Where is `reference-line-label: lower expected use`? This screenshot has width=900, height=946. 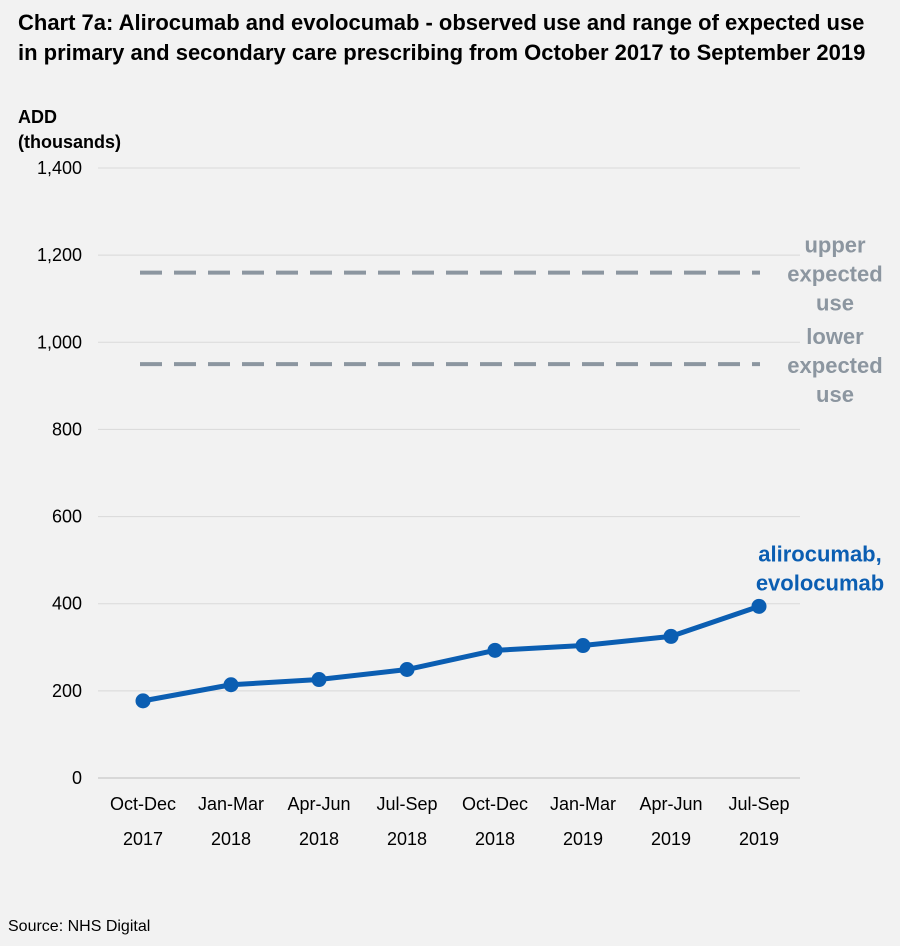
reference-line-label: lower expected use is located at coordinates (834, 365).